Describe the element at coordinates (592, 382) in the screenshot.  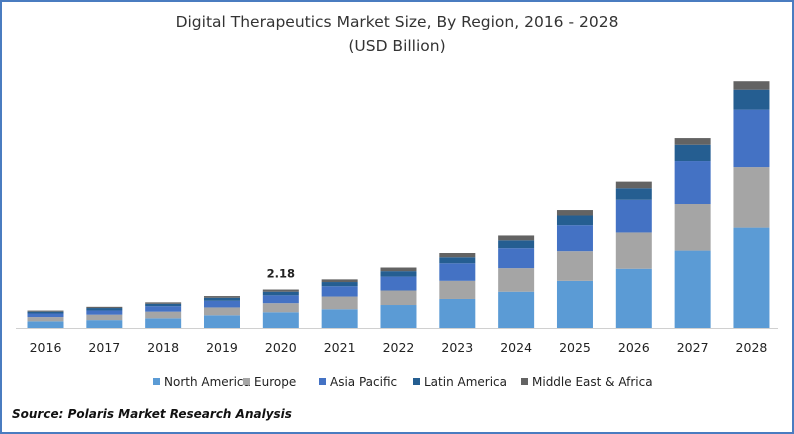
I see `legend-label-middle-east-africa: Middle East & Africa` at that location.